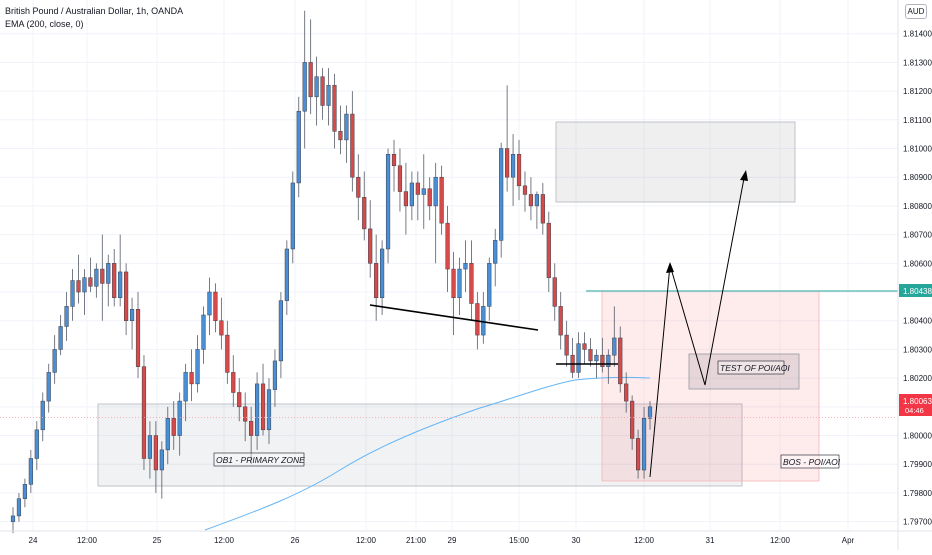 The image size is (932, 555). I want to click on projection-path, so click(697, 325).